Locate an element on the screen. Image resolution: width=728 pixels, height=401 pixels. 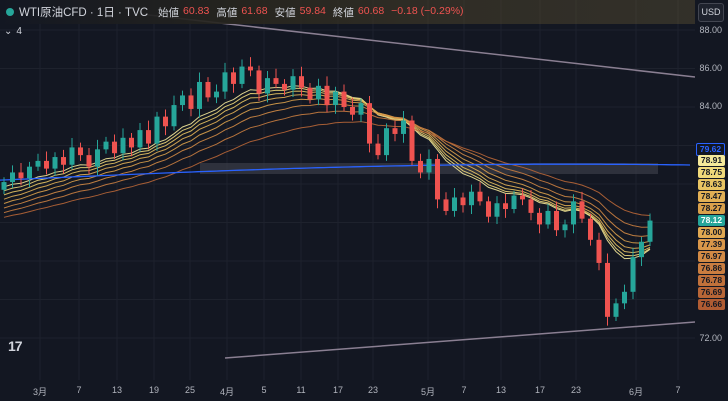
price-tag: 76.78 is located at coordinates (711, 280).